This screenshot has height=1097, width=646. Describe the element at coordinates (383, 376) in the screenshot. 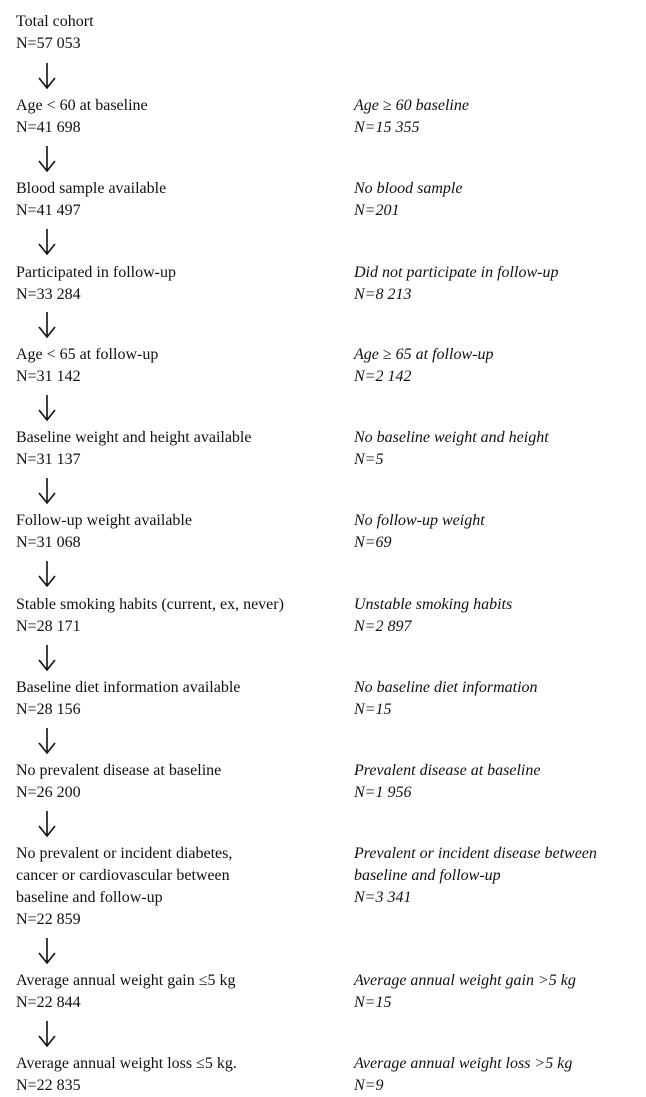

I see `exclusion-count: N=2 142` at that location.